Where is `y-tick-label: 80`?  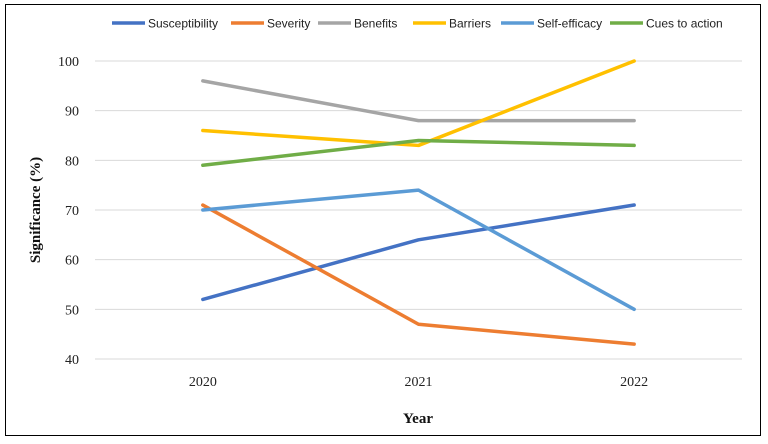
y-tick-label: 80 is located at coordinates (72, 161).